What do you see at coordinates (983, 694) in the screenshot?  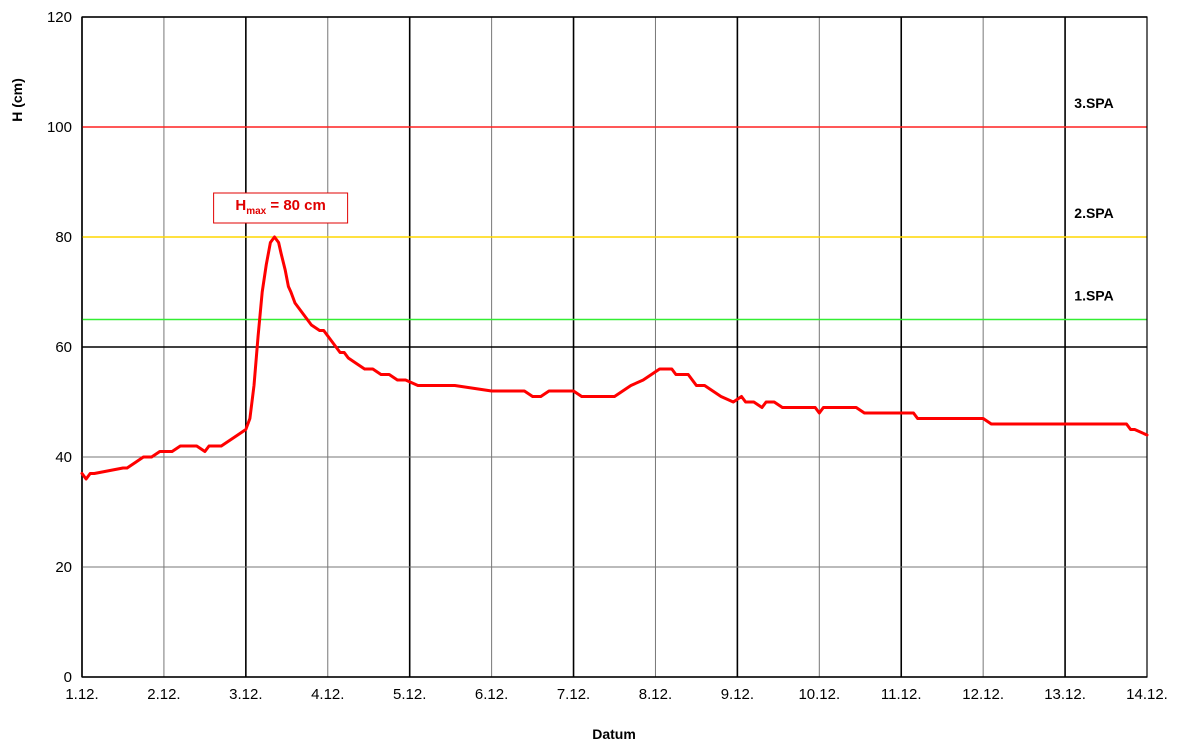 I see `x-tick-label: 12.12.` at bounding box center [983, 694].